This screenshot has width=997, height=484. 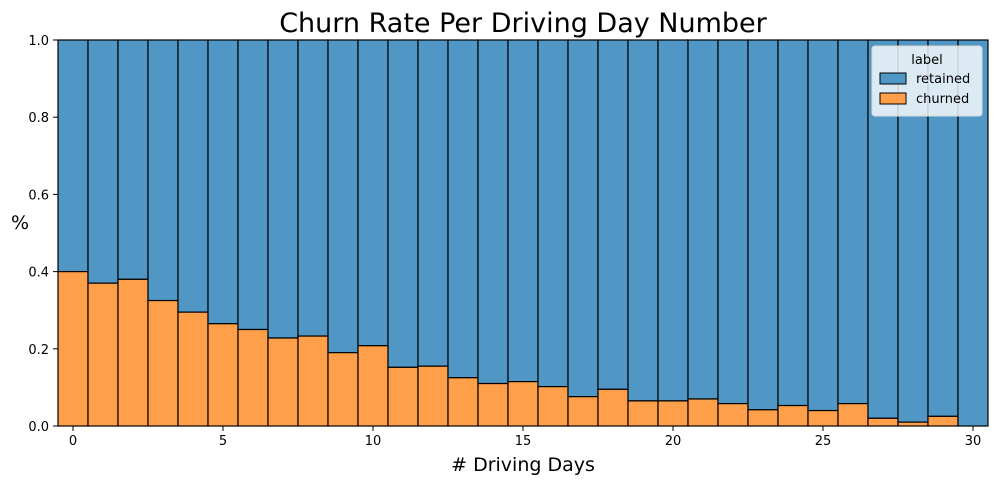 What do you see at coordinates (893, 98) in the screenshot?
I see `legend-swatch-churned` at bounding box center [893, 98].